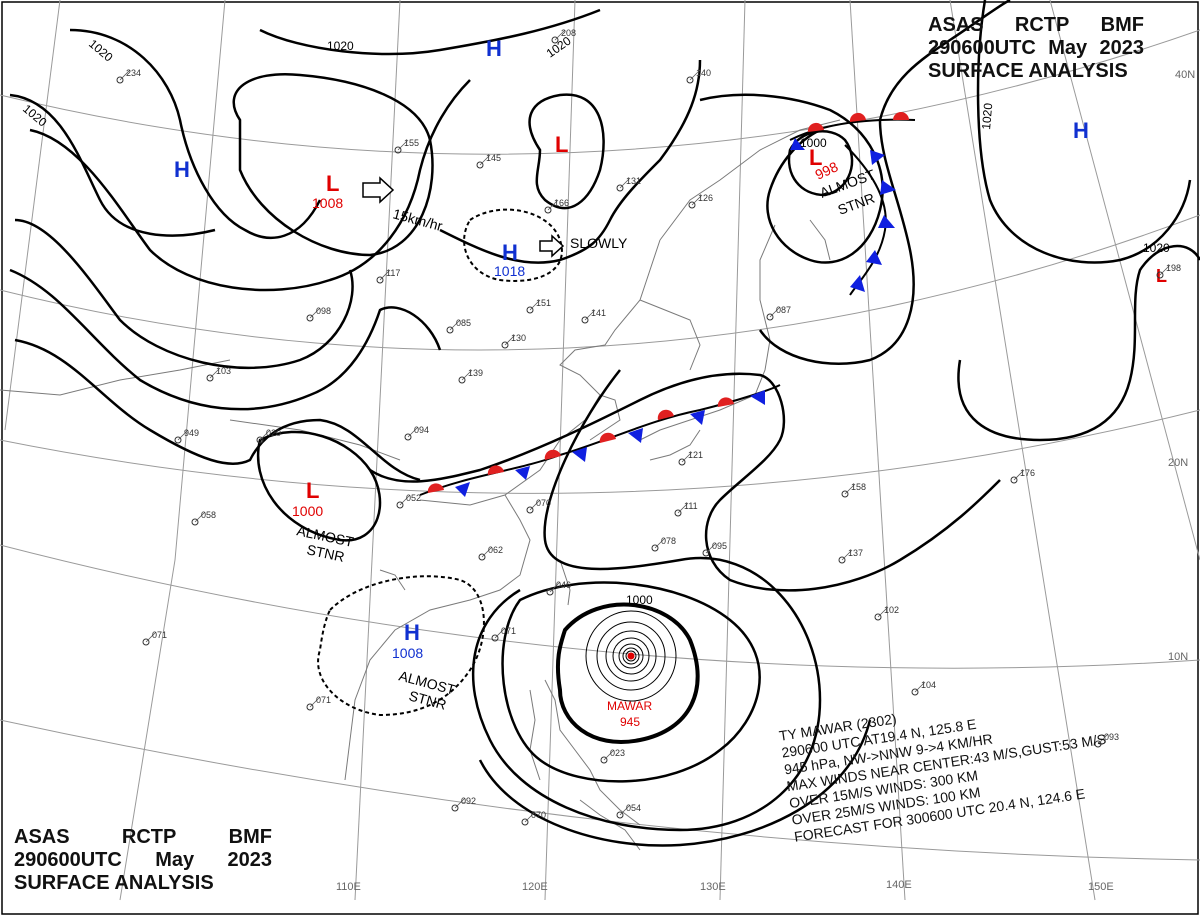  What do you see at coordinates (495, 550) in the screenshot?
I see `station-pressure-value: 062` at bounding box center [495, 550].